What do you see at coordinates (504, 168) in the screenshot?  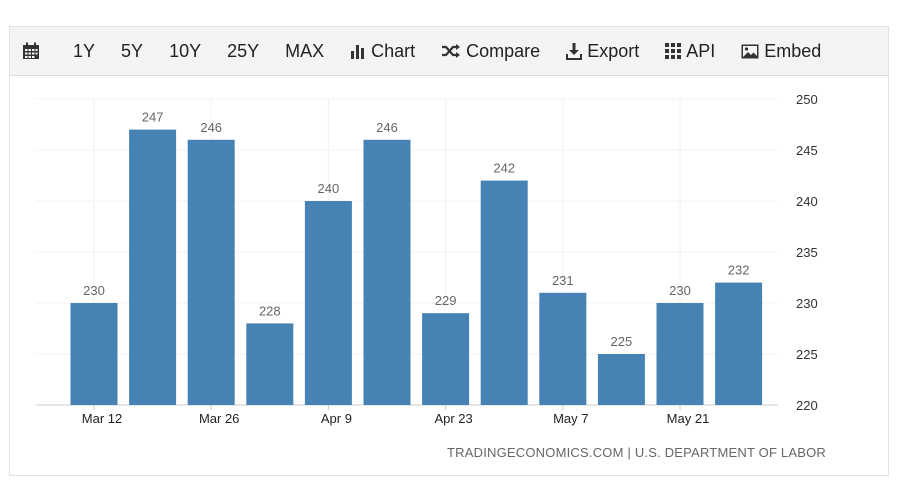 I see `data-label: 242` at bounding box center [504, 168].